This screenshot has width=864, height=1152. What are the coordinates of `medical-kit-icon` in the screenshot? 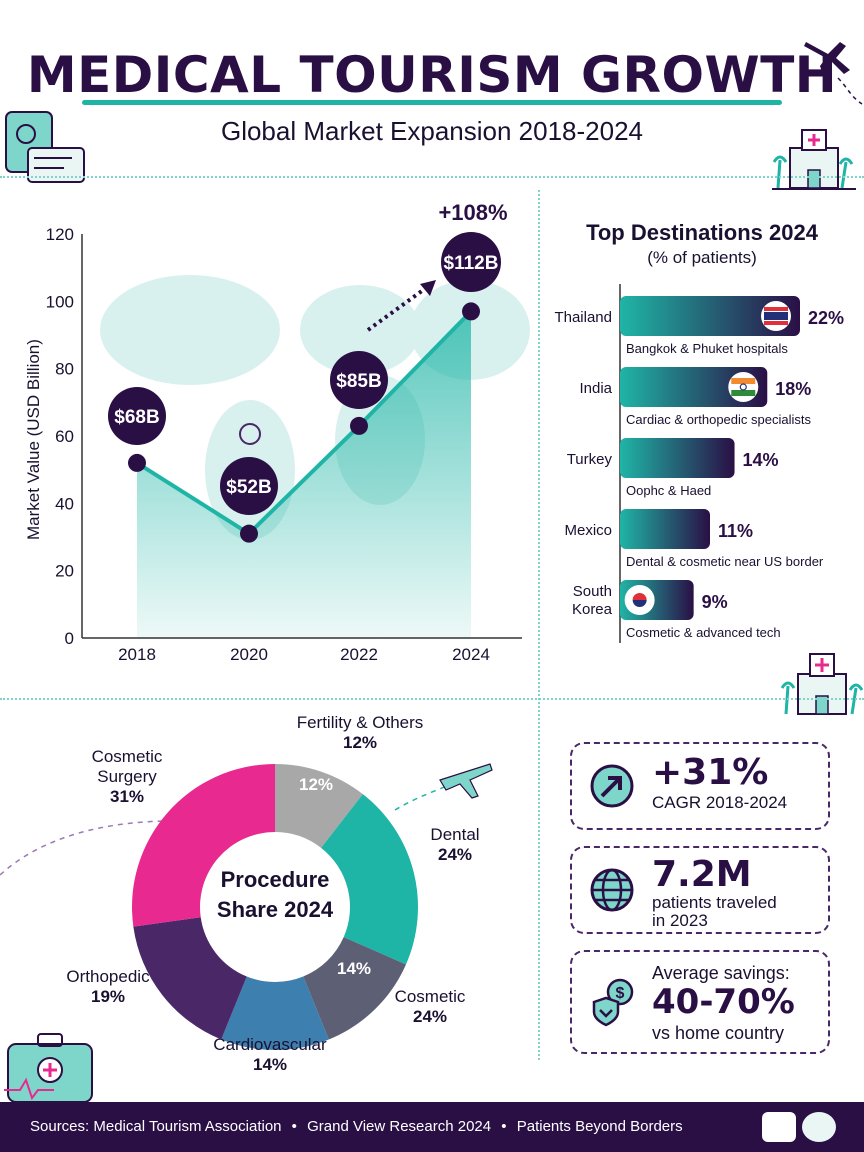 It's located at (48, 1068).